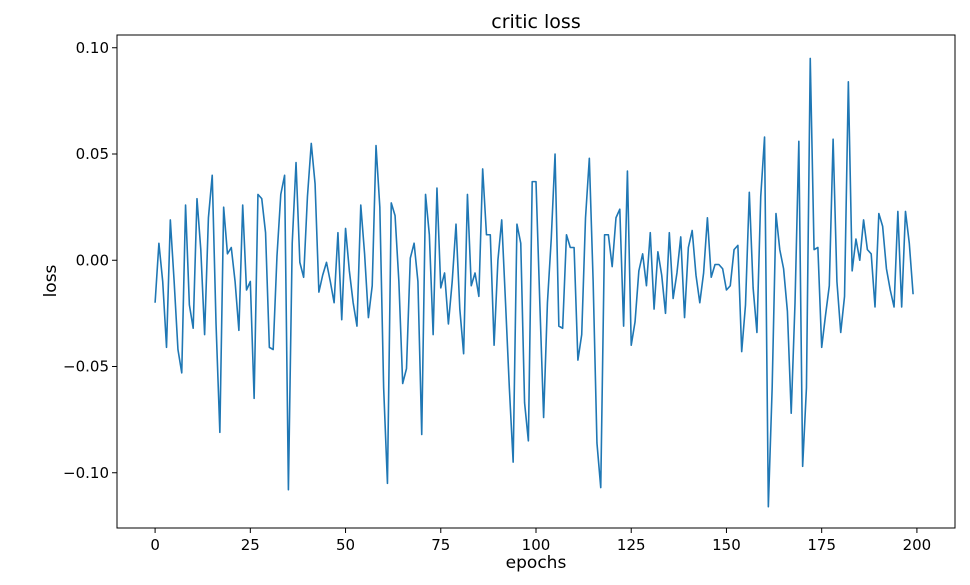 This screenshot has width=970, height=585. What do you see at coordinates (155, 545) in the screenshot?
I see `x-tick-label: 0` at bounding box center [155, 545].